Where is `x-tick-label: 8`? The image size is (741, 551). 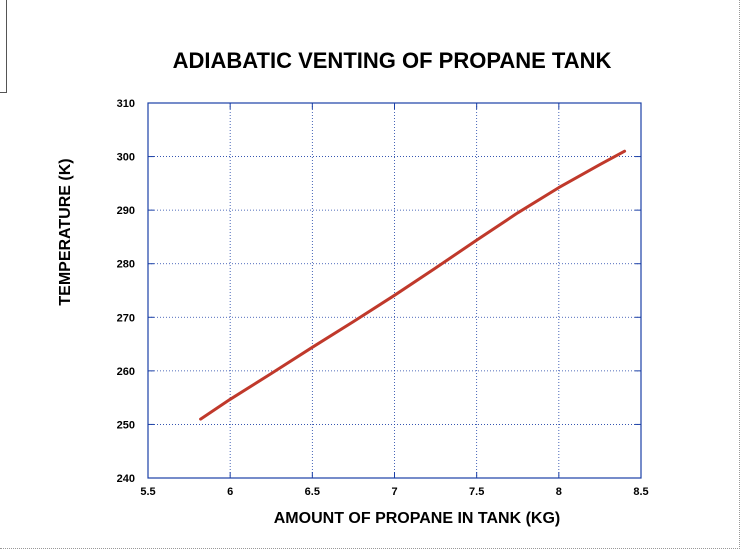 x-tick-label: 8 is located at coordinates (559, 492).